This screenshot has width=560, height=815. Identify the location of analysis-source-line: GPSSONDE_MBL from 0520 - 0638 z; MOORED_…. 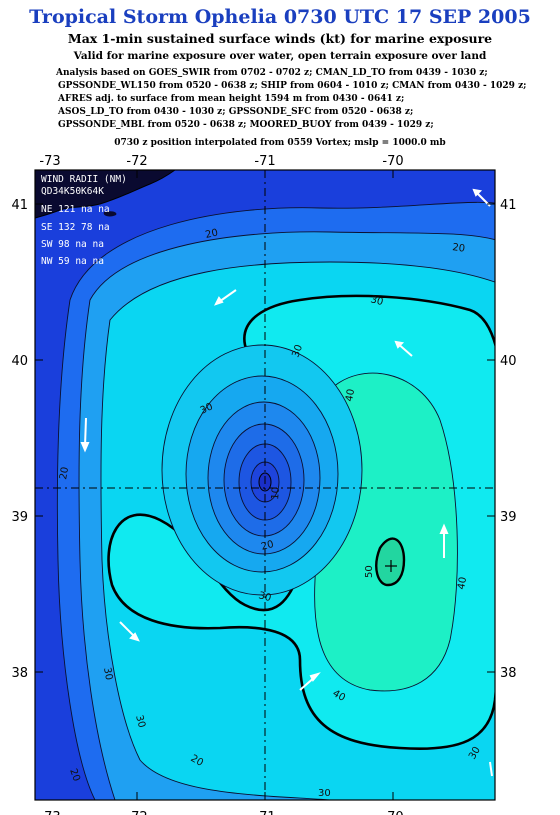
(246, 125).